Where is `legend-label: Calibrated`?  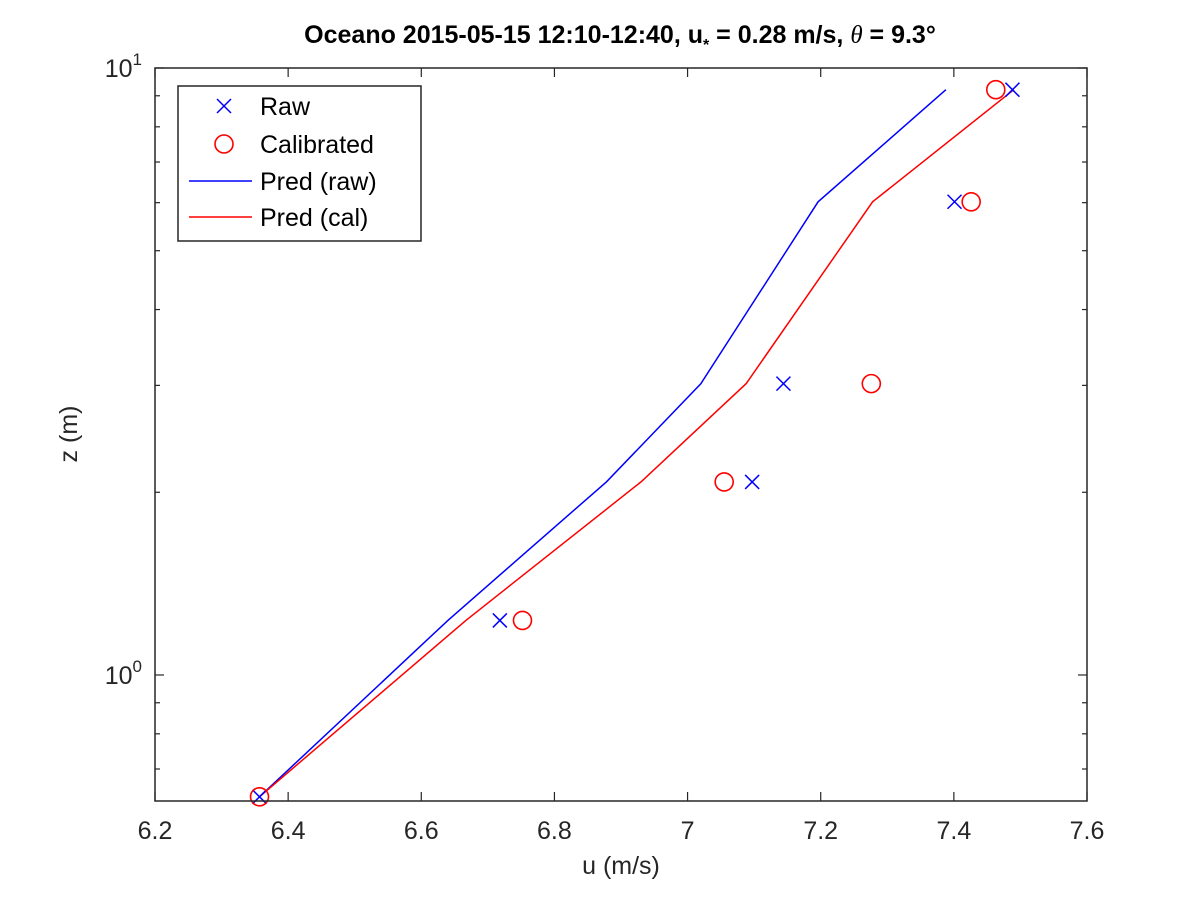
legend-label: Calibrated is located at coordinates (317, 145).